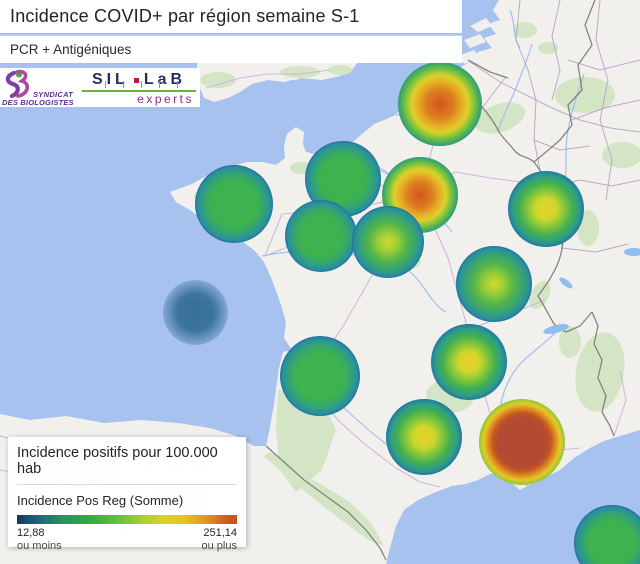 This screenshot has width=640, height=564. I want to click on page-title: Incidence COVID+ par région semaine S-1, so click(185, 16).